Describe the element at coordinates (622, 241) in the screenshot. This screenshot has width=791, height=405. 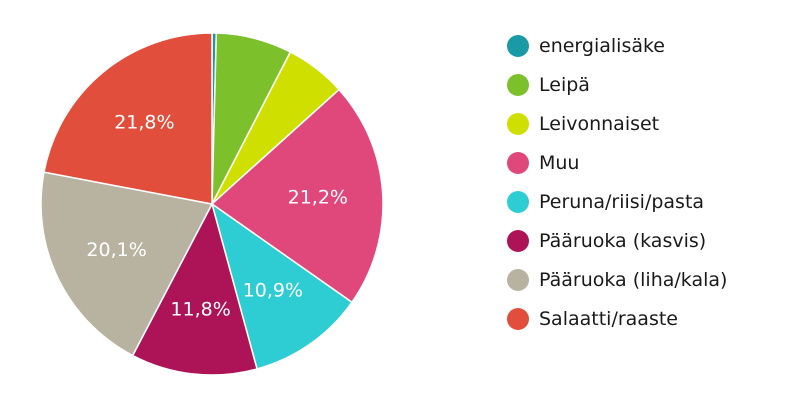
I see `legend-label: Pääruoka (kasvis)` at that location.